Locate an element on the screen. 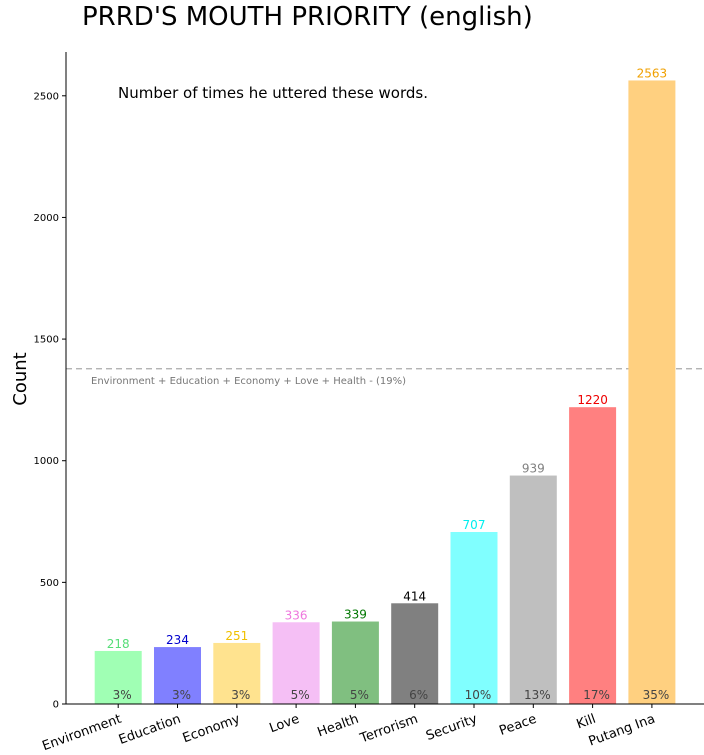 This screenshot has height=755, width=704. x-tick-label: Terrorism is located at coordinates (388, 729).